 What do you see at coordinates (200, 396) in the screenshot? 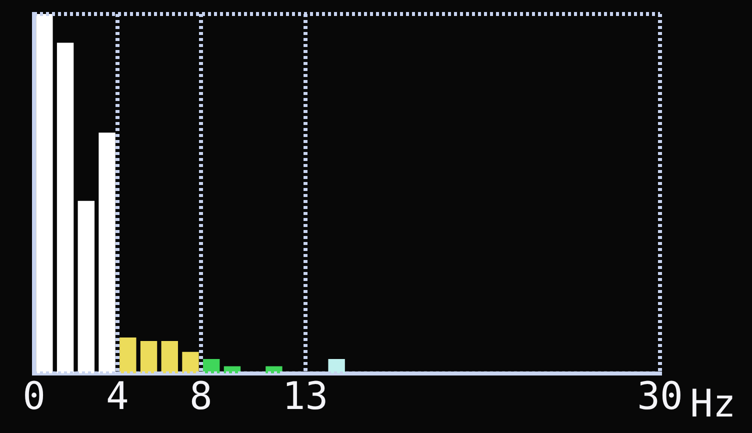
I see `x-tick-label: 8` at bounding box center [200, 396].